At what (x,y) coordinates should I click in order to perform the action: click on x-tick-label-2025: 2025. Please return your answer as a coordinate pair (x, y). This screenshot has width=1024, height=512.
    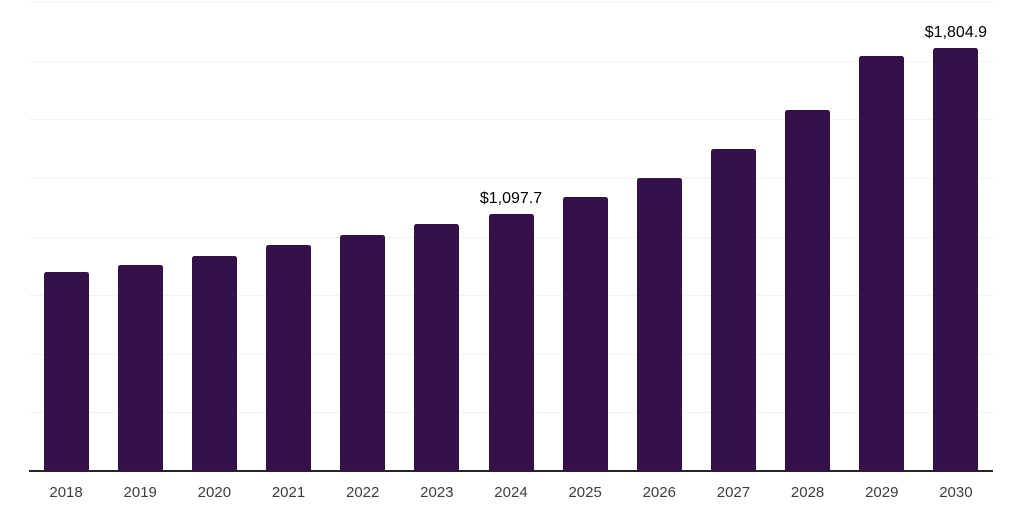
    Looking at the image, I should click on (585, 492).